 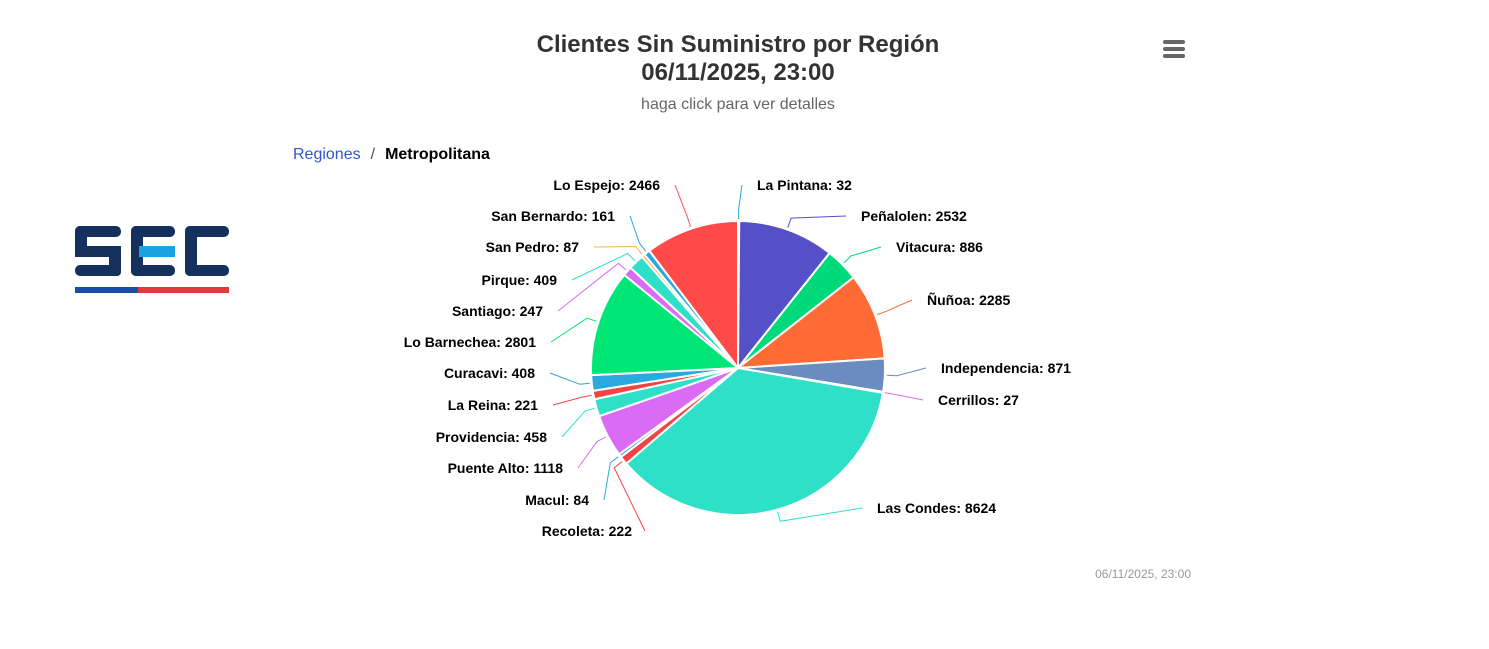 What do you see at coordinates (738, 104) in the screenshot?
I see `chart-subtitle: haga click para ver detalles` at bounding box center [738, 104].